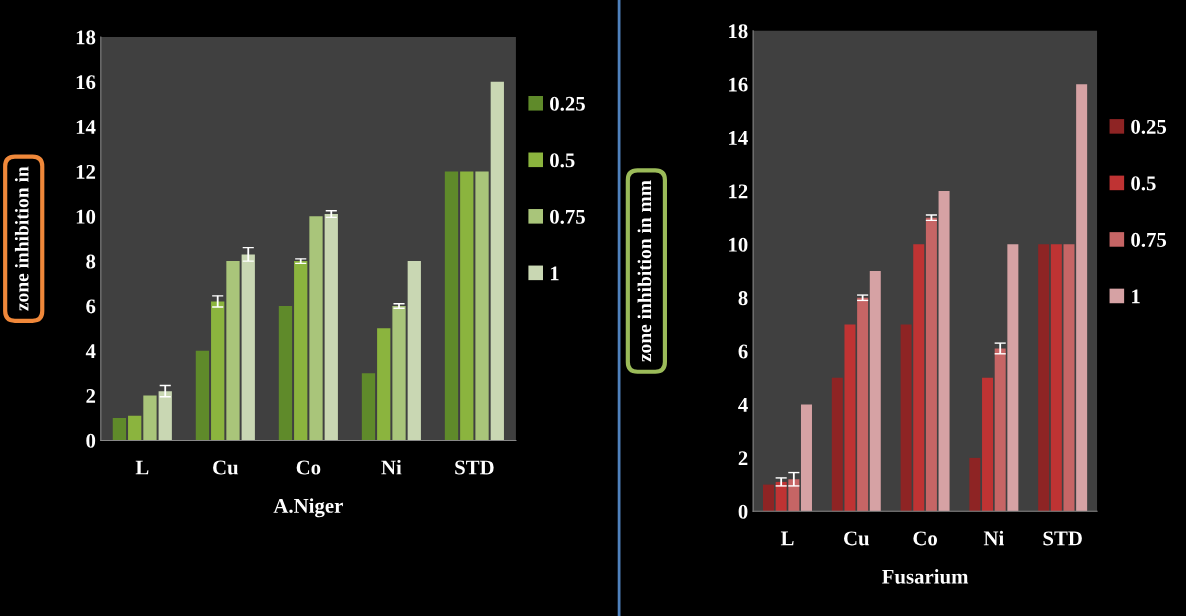  What do you see at coordinates (644, 271) in the screenshot?
I see `y-axis-title: zone inhibition in mm` at bounding box center [644, 271].